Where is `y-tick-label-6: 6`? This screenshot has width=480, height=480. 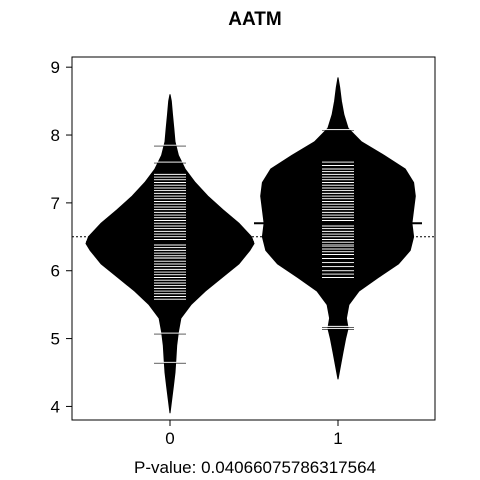
y-tick-label-6: 6 is located at coordinates (55, 271).